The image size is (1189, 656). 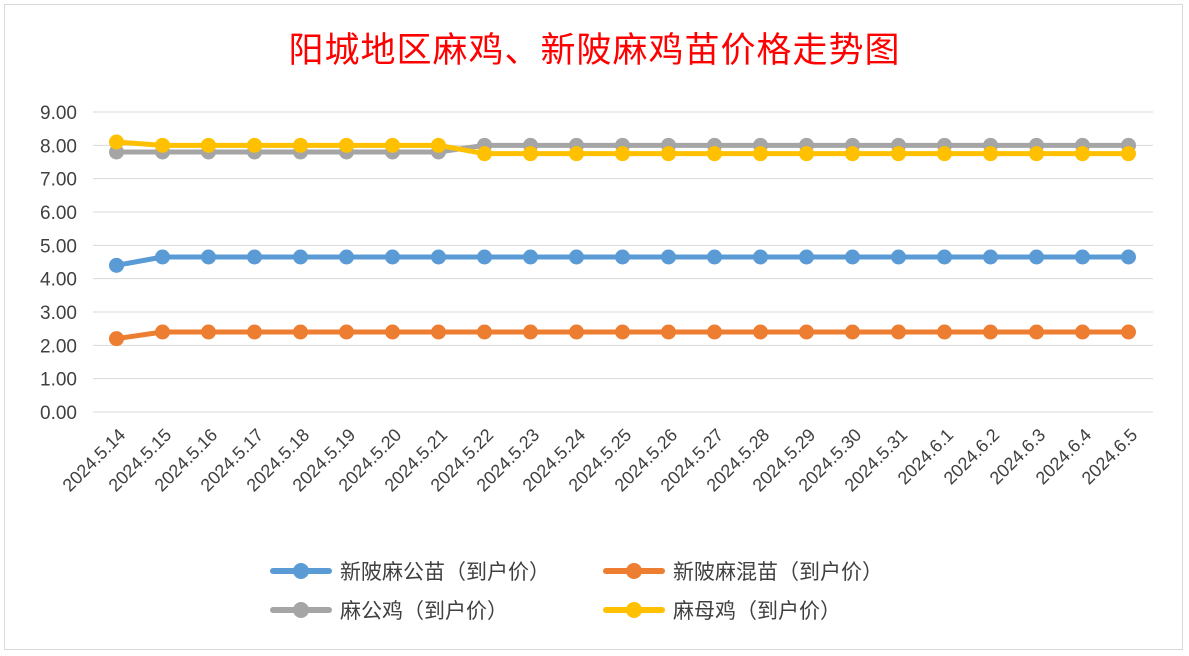 I want to click on y-tick-label: 0.00, so click(x=58, y=413).